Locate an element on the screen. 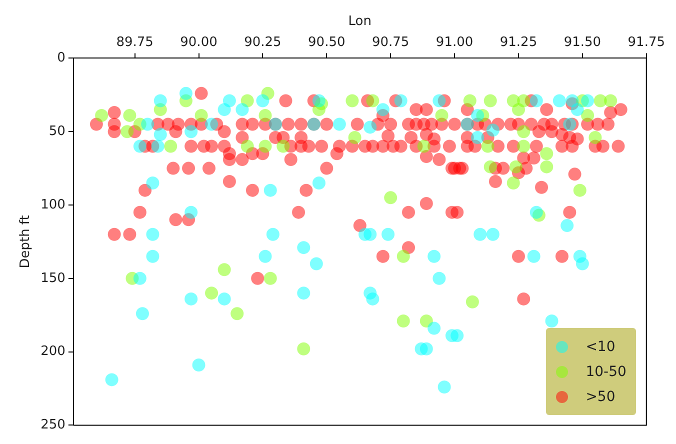 The width and height of the screenshot is (676, 444). x-axis-title: Lon is located at coordinates (360, 22).